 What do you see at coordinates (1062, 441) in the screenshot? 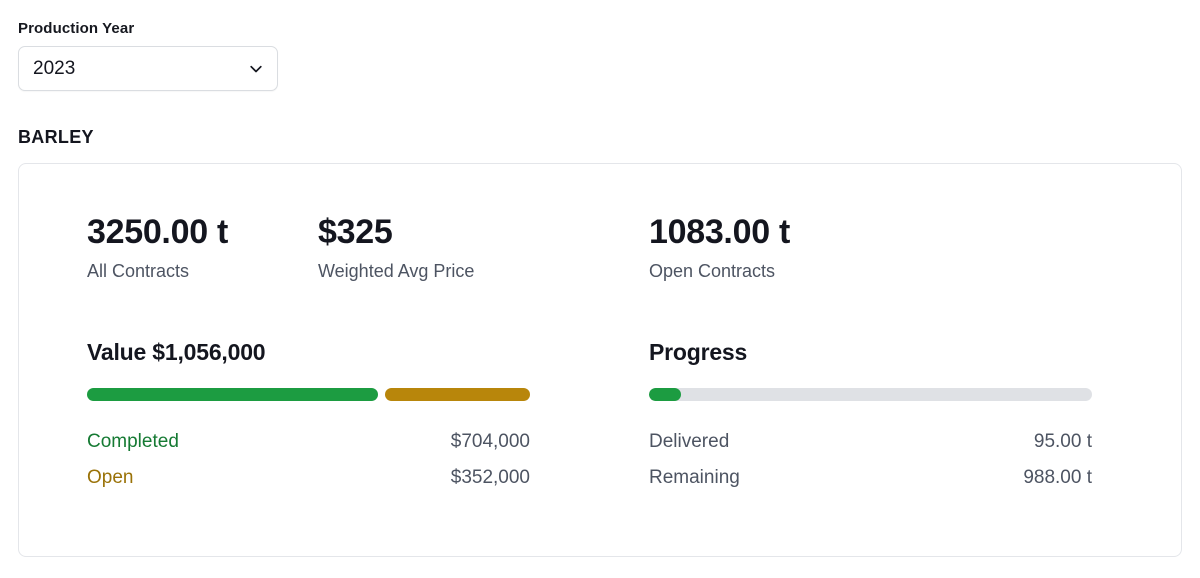
I see `progress-legend-amount-delivered: 95.00 t` at bounding box center [1062, 441].